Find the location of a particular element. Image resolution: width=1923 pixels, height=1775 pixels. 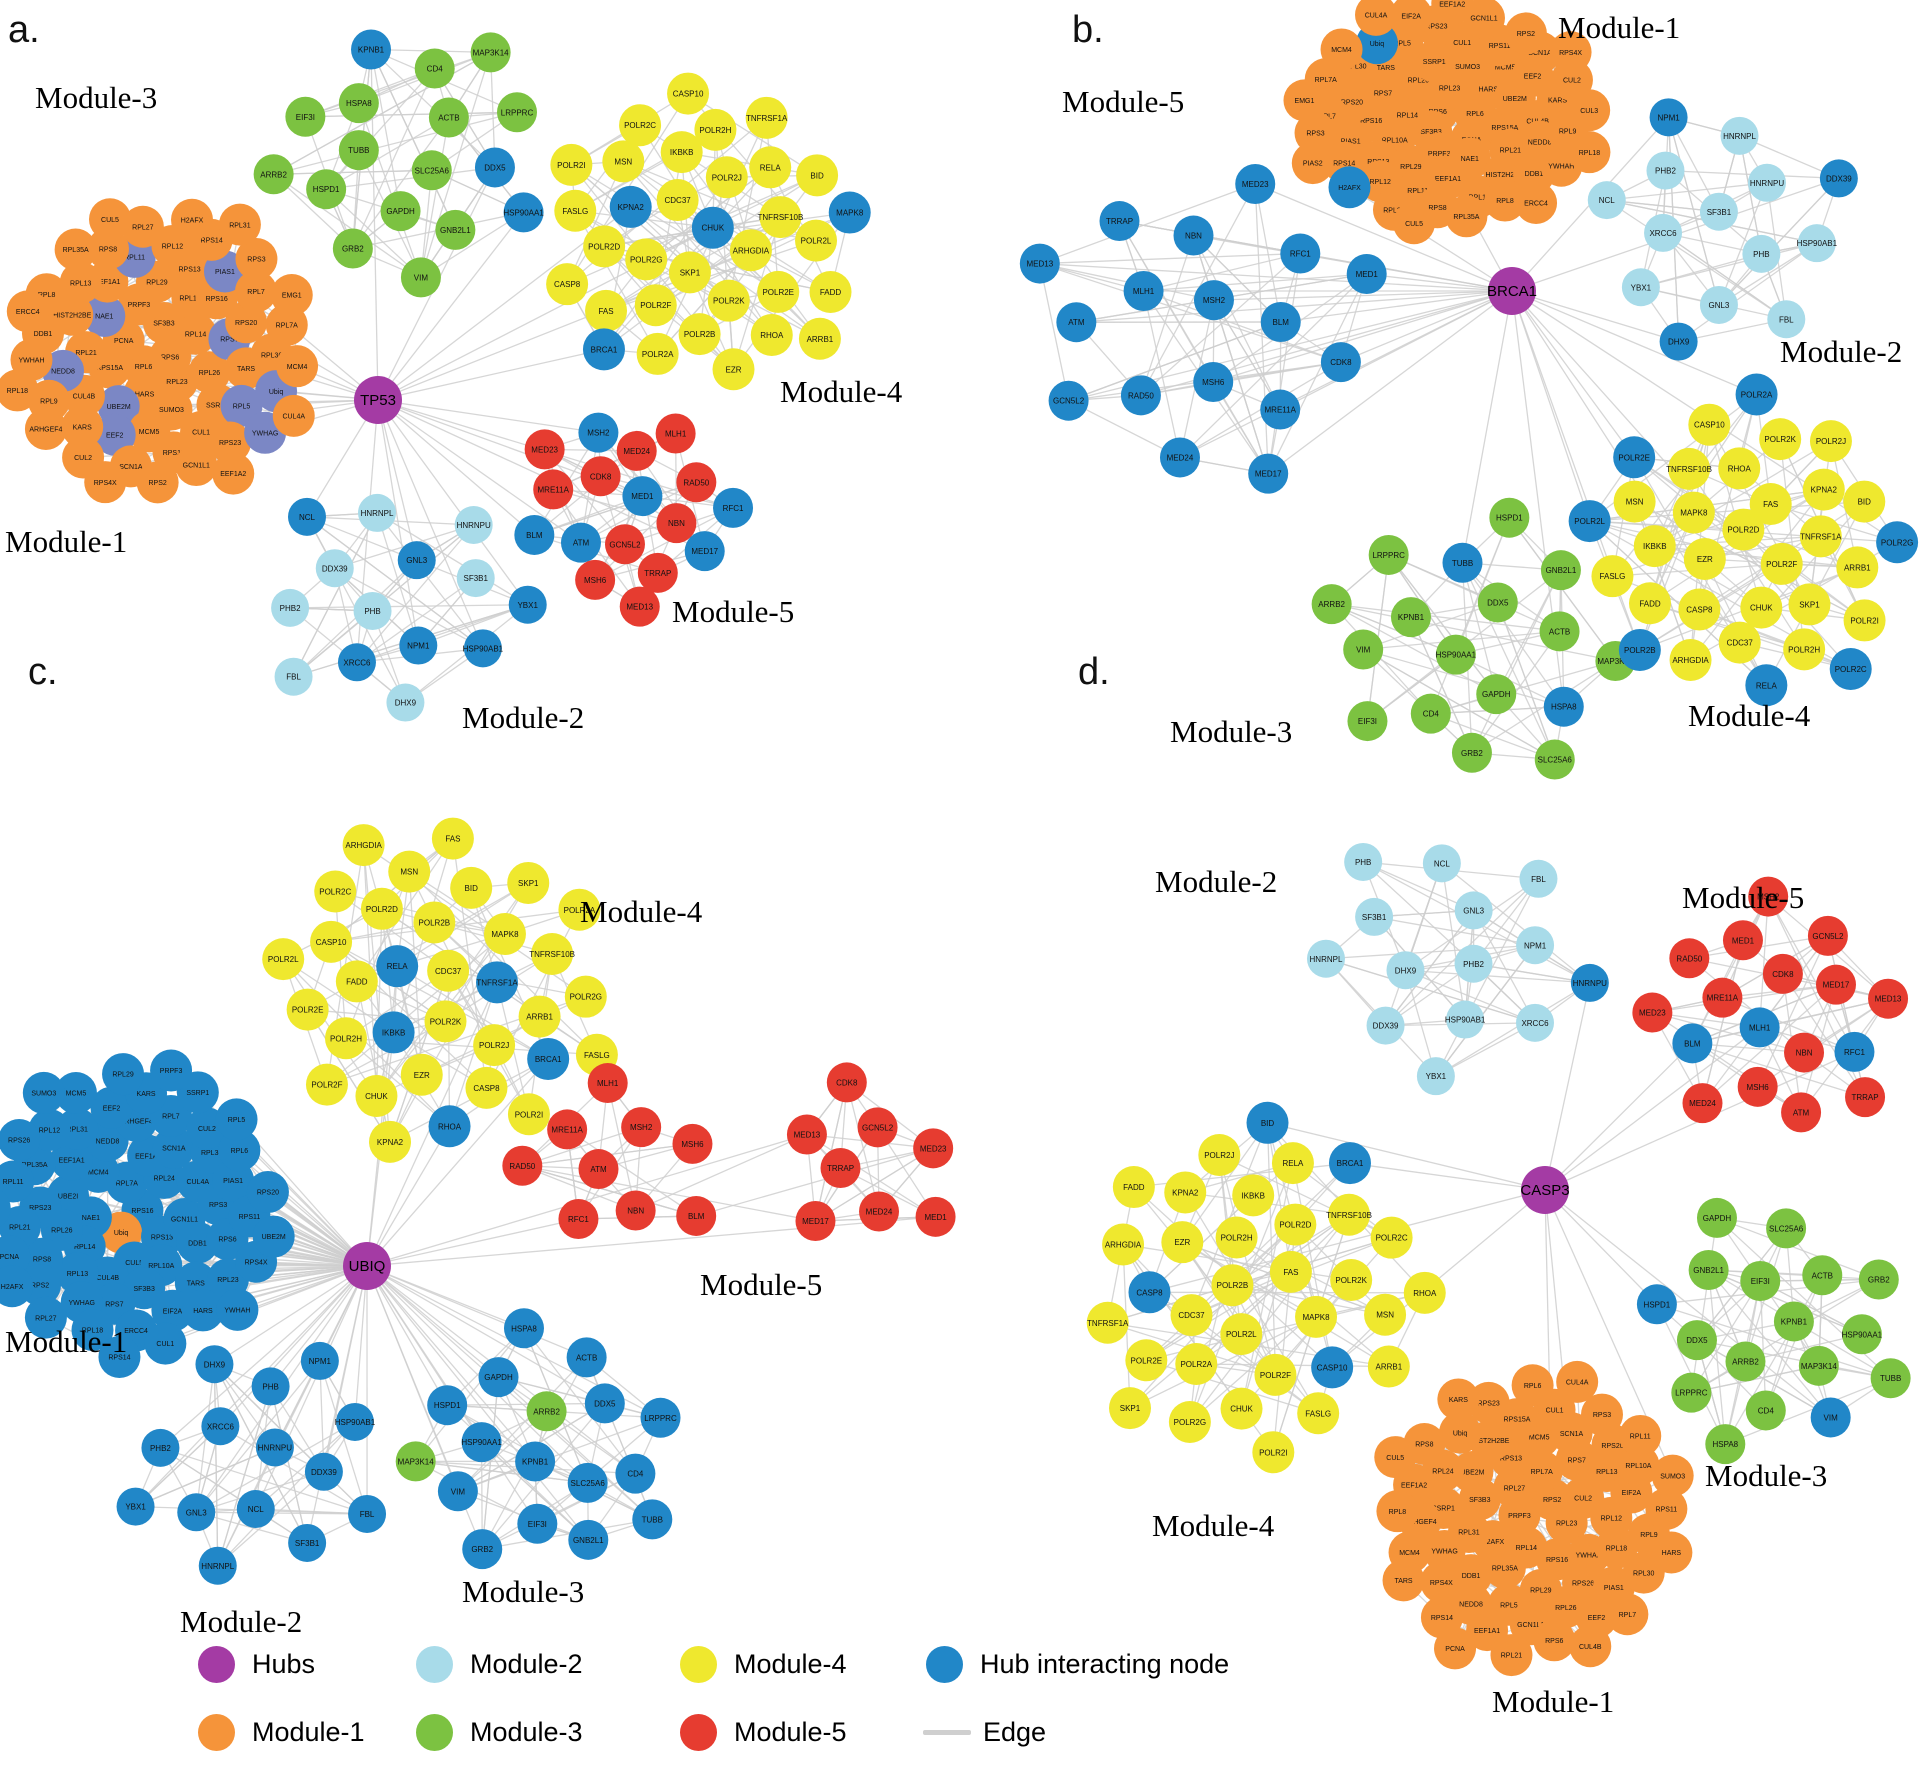

node-PIAS1 is located at coordinates (224, 271).